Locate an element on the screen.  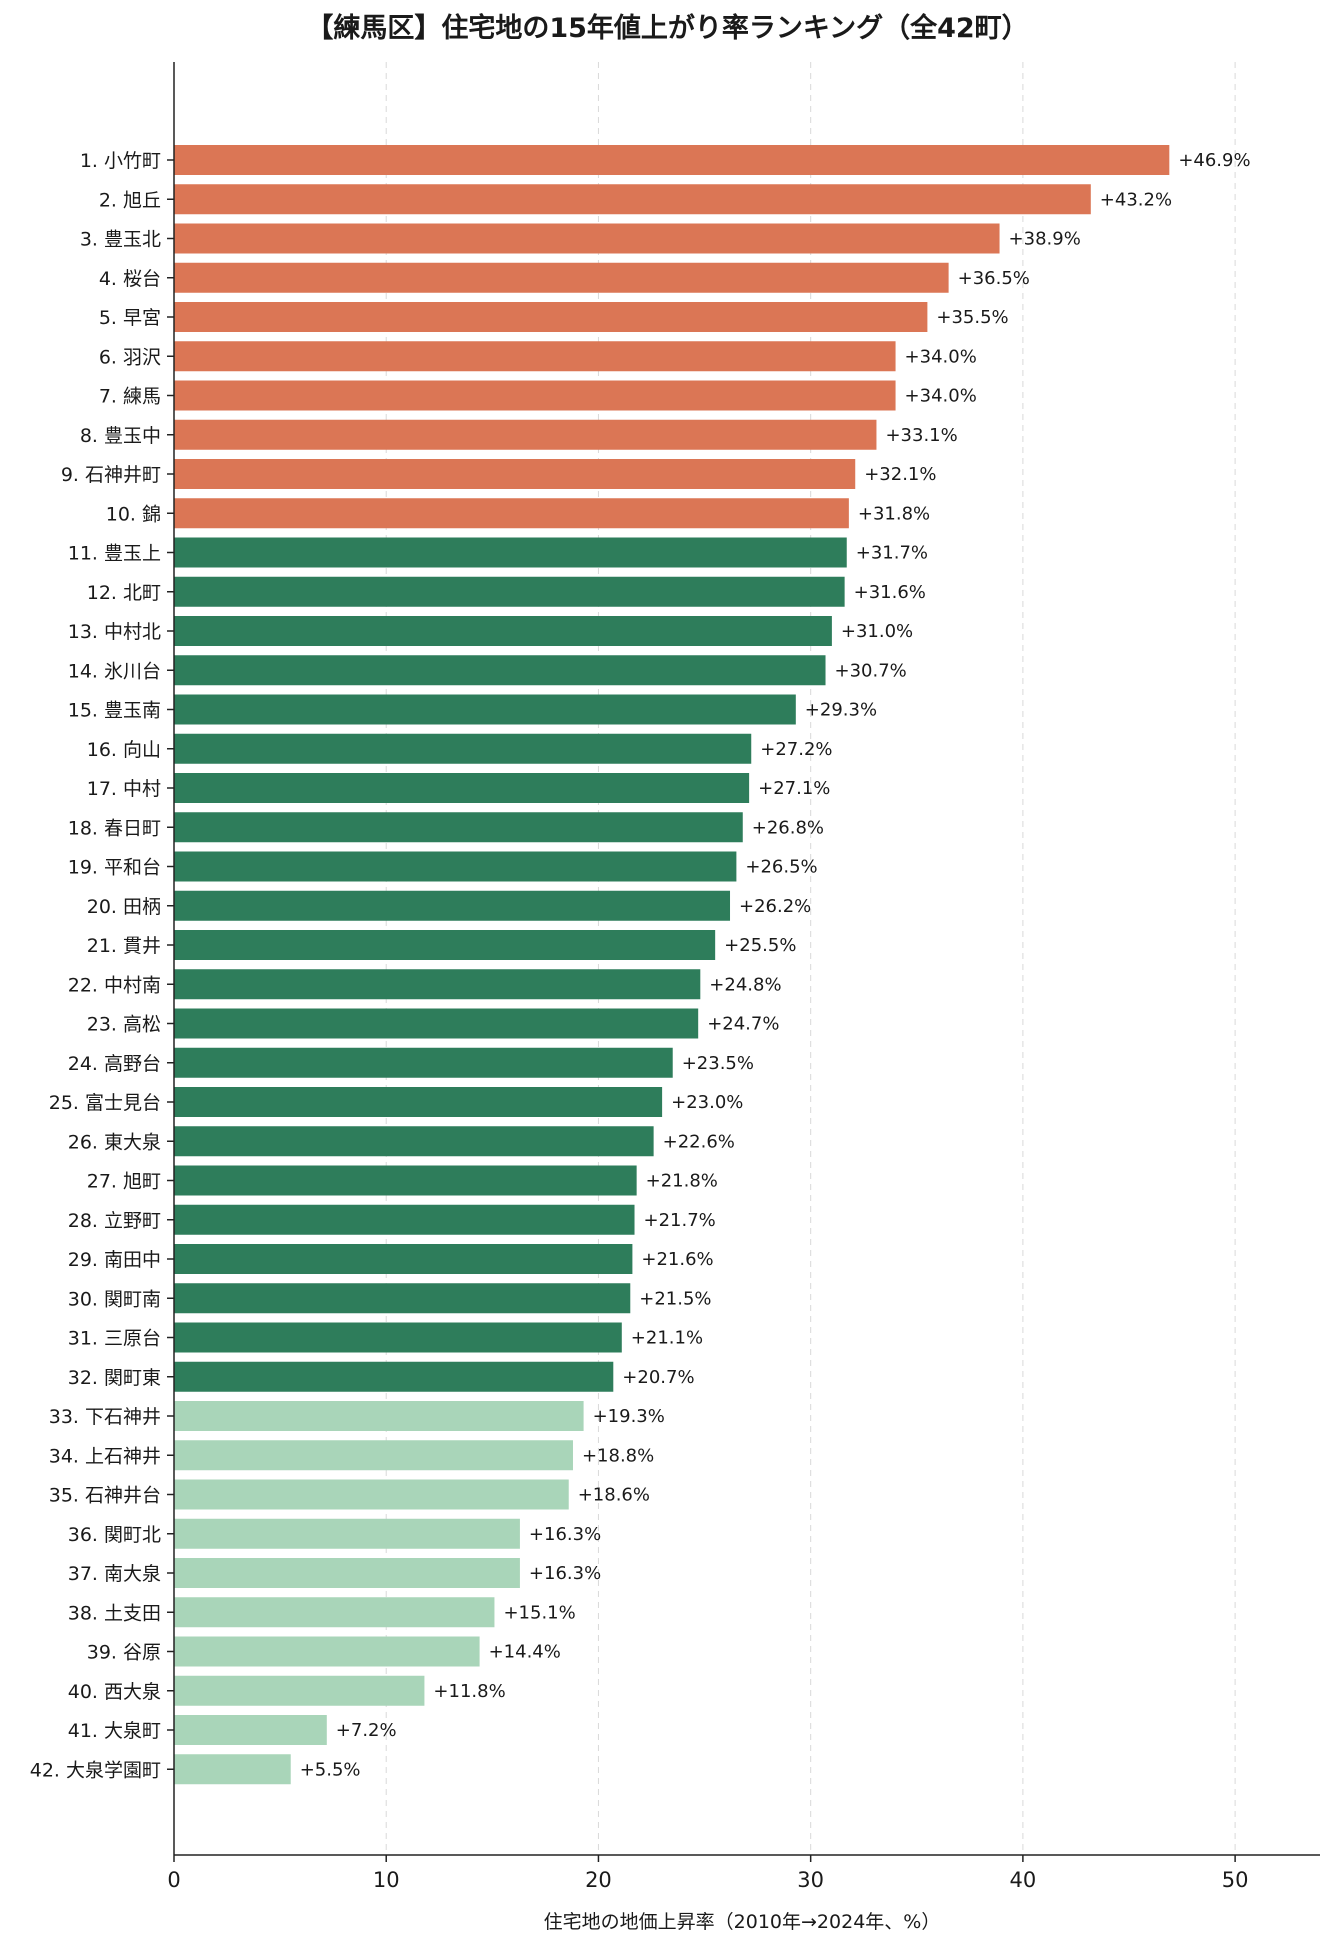
category-label: 27. 旭町 is located at coordinates (124, 1182).